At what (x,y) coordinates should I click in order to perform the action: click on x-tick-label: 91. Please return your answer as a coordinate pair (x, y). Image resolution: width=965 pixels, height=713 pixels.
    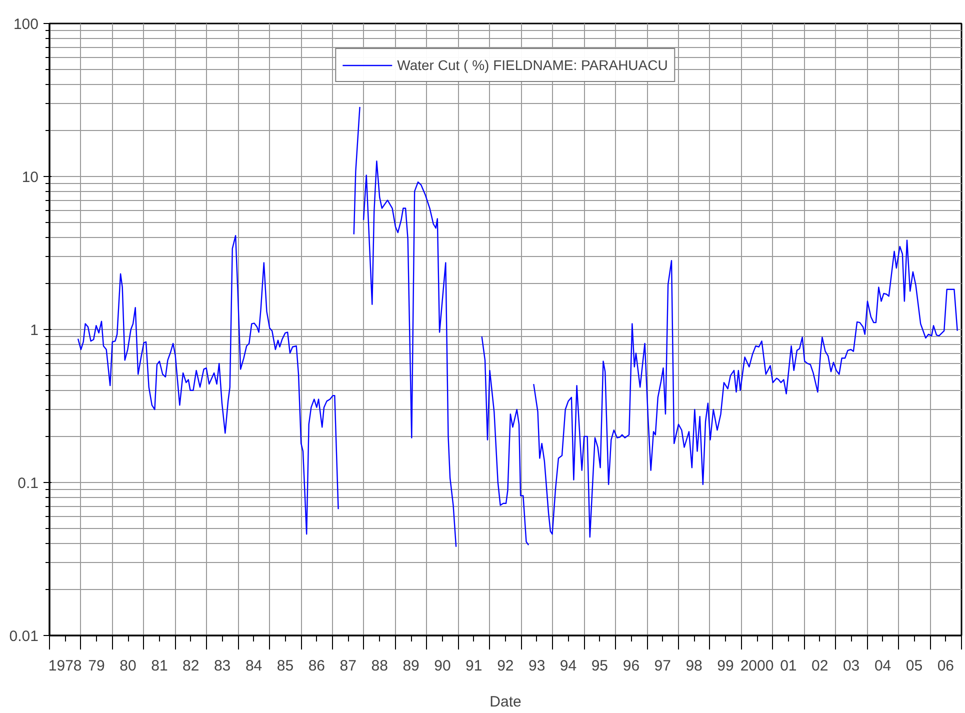
    Looking at the image, I should click on (474, 666).